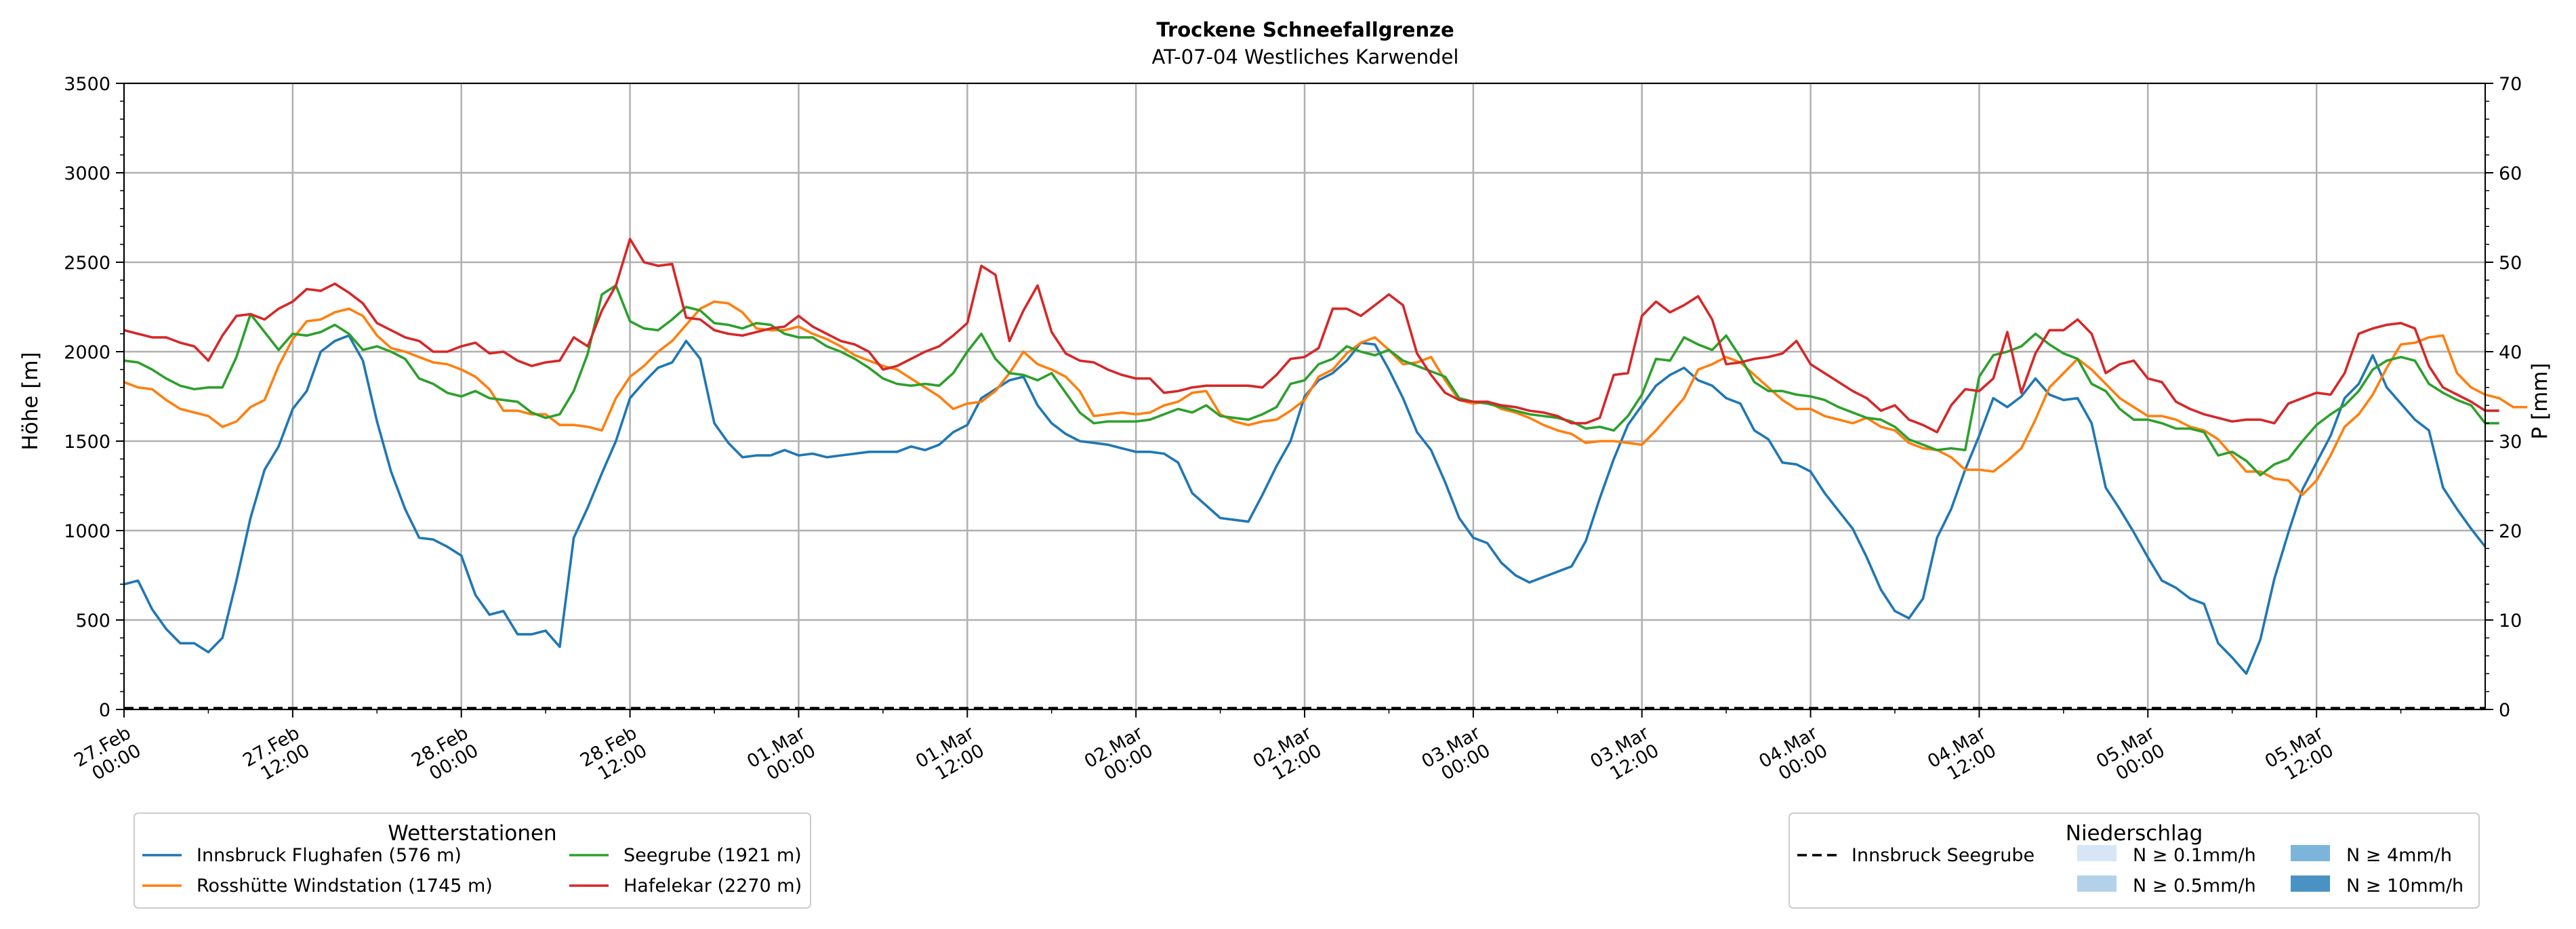 This screenshot has height=929, width=2576. I want to click on y-tick-label: 3500, so click(87, 84).